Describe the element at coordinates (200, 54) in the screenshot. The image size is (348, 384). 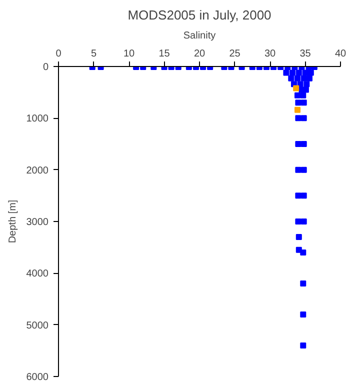
I see `x-tick-label: 20` at that location.